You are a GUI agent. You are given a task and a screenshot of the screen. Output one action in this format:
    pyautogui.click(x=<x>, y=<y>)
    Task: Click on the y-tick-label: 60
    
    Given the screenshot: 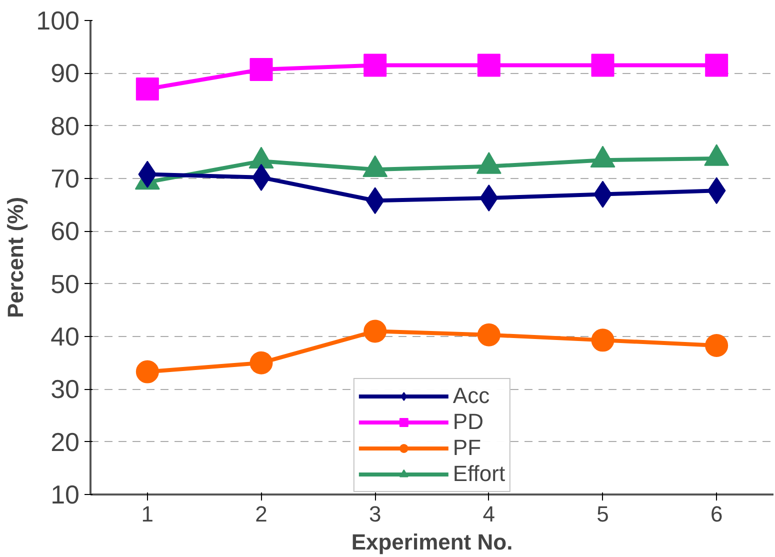 What is the action you would take?
    pyautogui.click(x=65, y=231)
    